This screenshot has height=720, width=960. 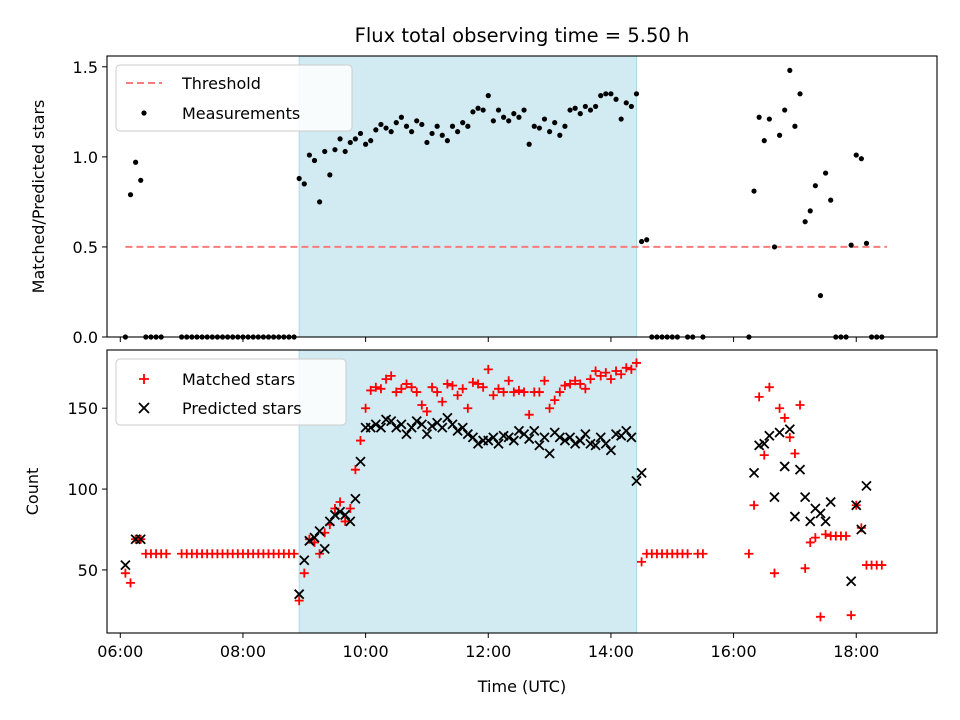 What do you see at coordinates (522, 35) in the screenshot?
I see `chart-title: Flux total observing time = 5.50 h` at bounding box center [522, 35].